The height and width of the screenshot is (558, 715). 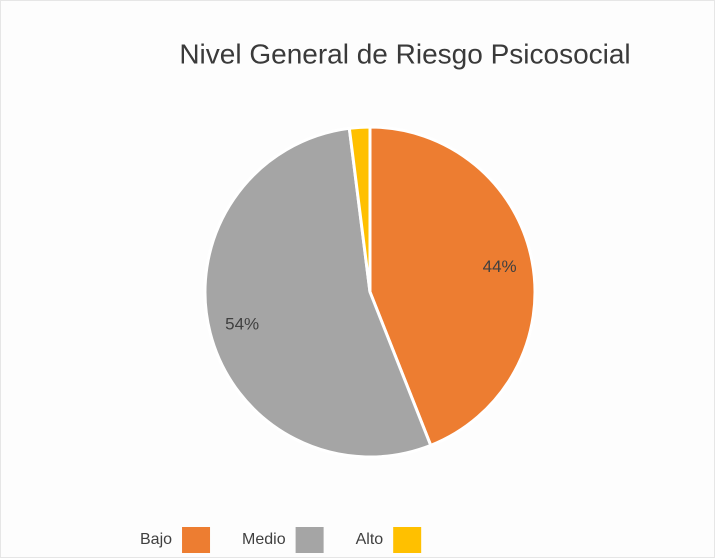 I want to click on legend-label: Medio, so click(x=264, y=539).